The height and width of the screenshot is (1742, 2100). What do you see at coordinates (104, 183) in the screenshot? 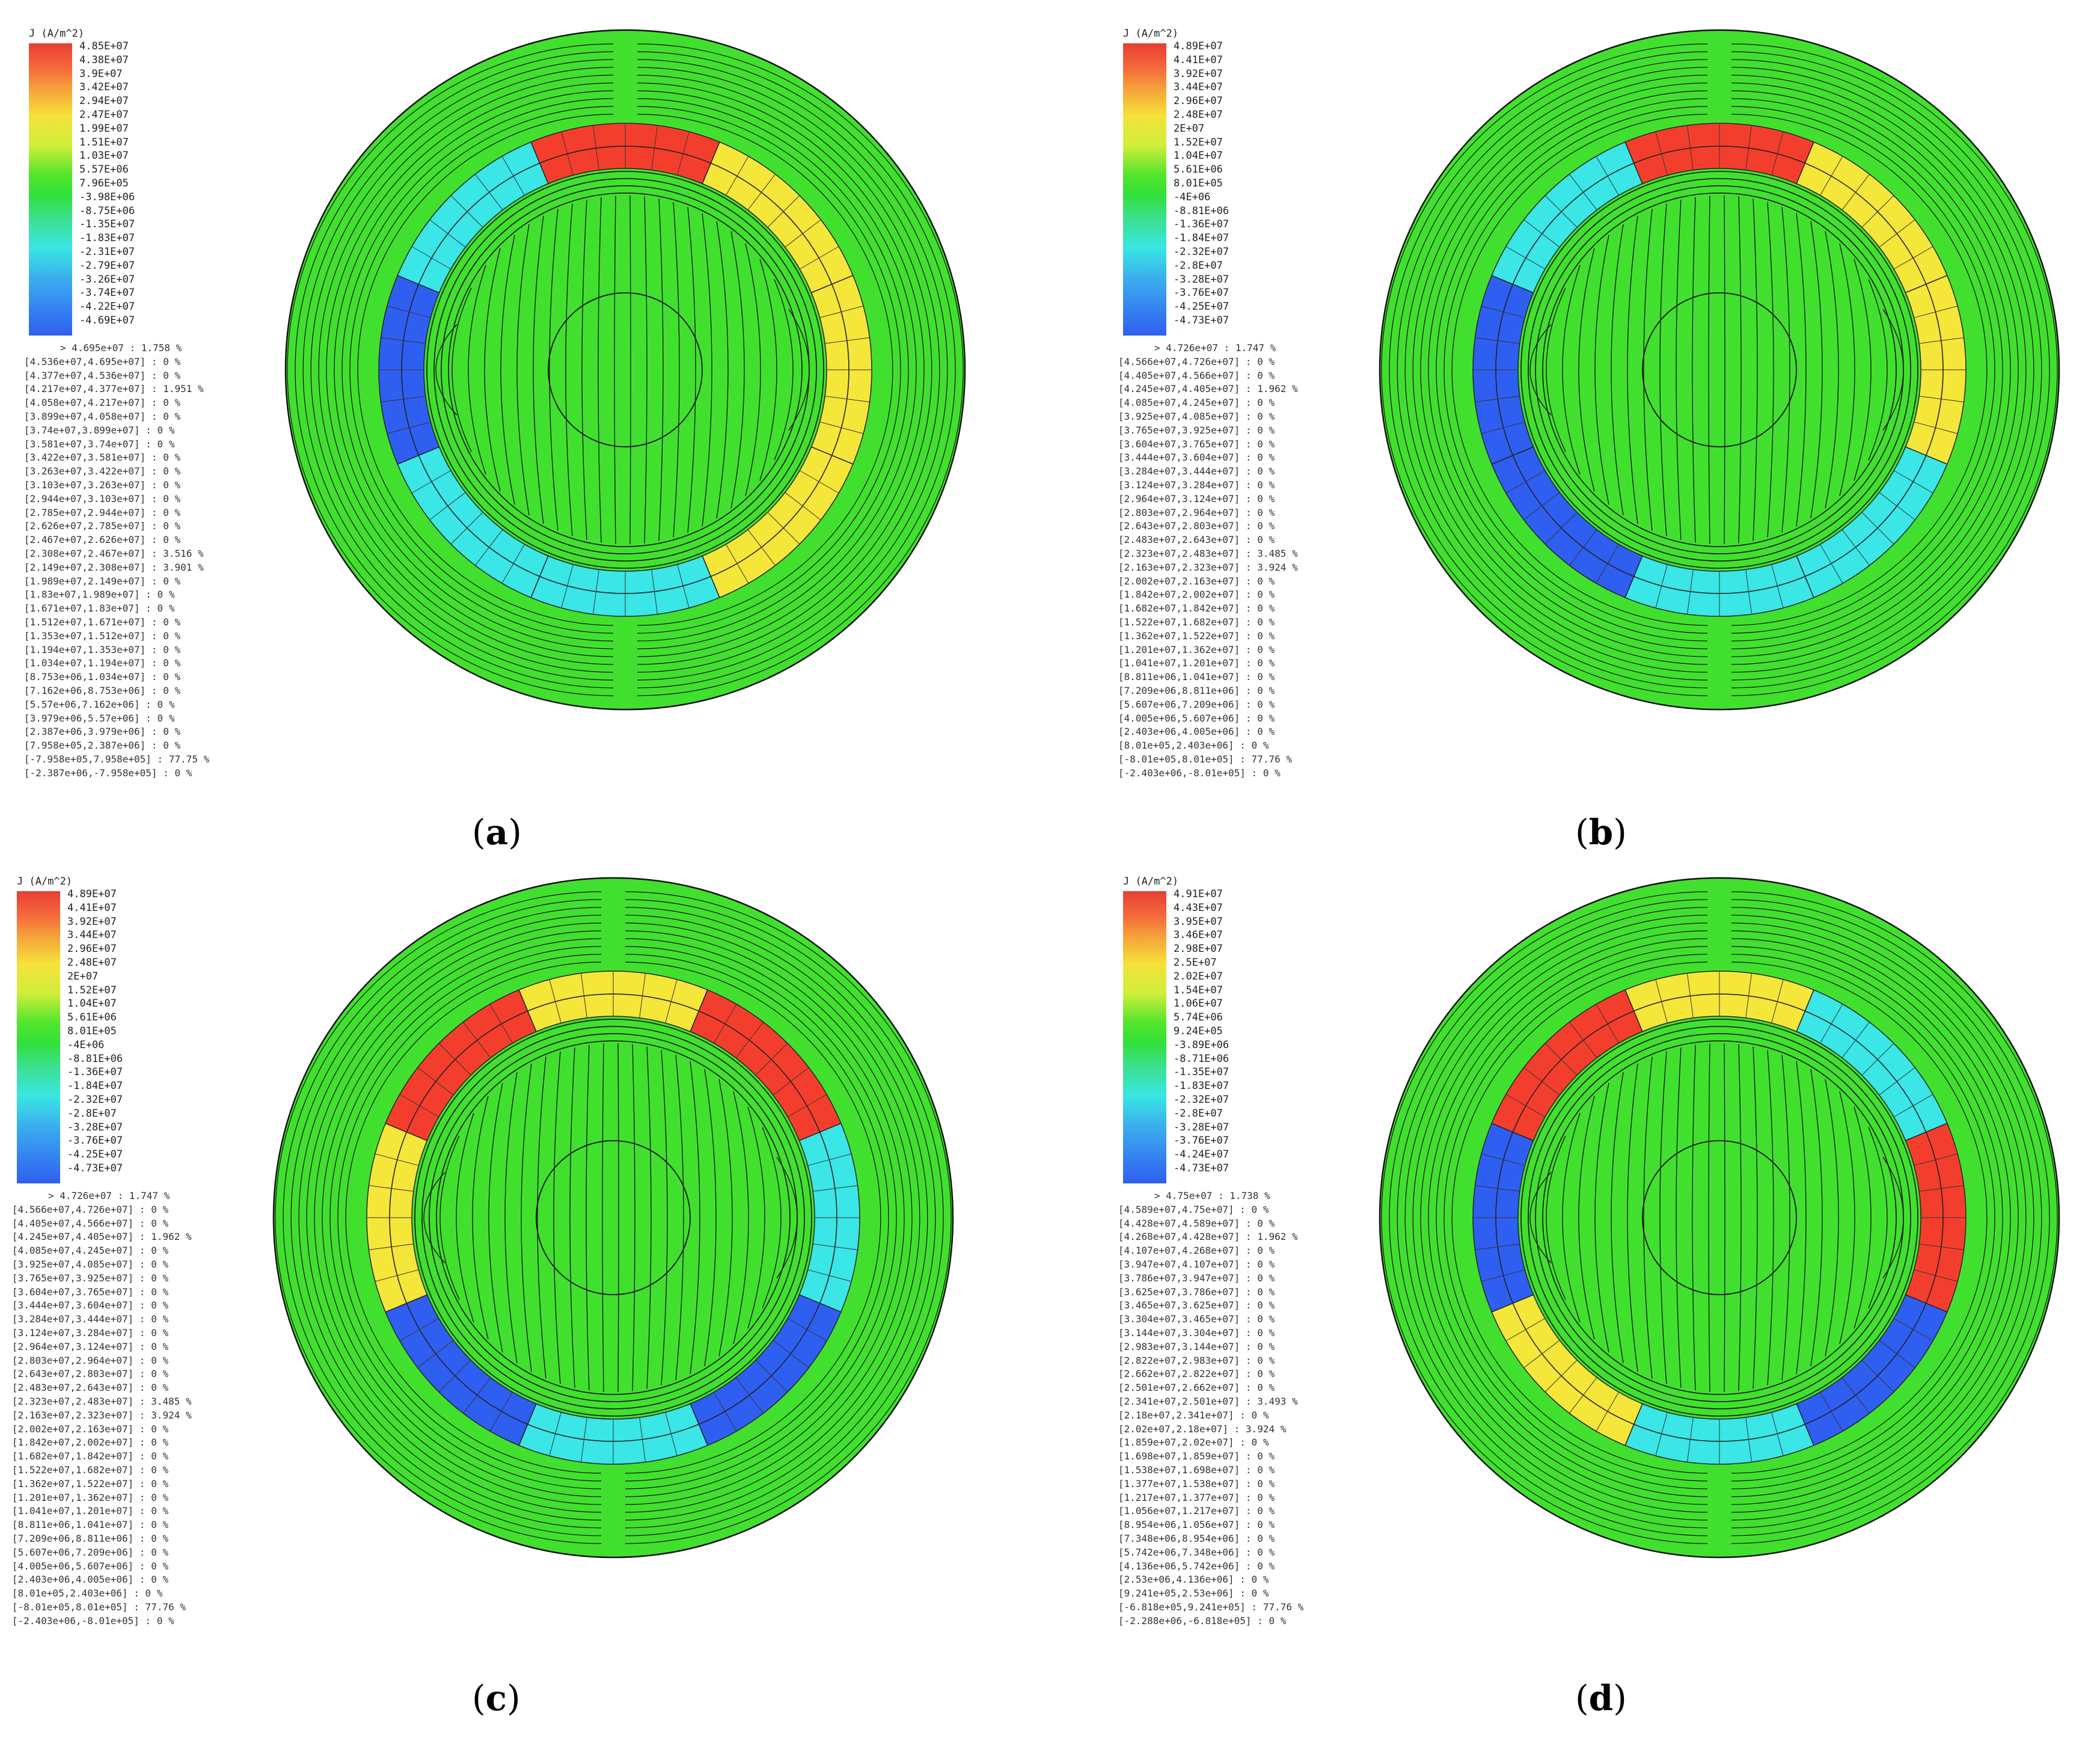
I see `colorbar-tick-label: 7.96E+05` at bounding box center [104, 183].